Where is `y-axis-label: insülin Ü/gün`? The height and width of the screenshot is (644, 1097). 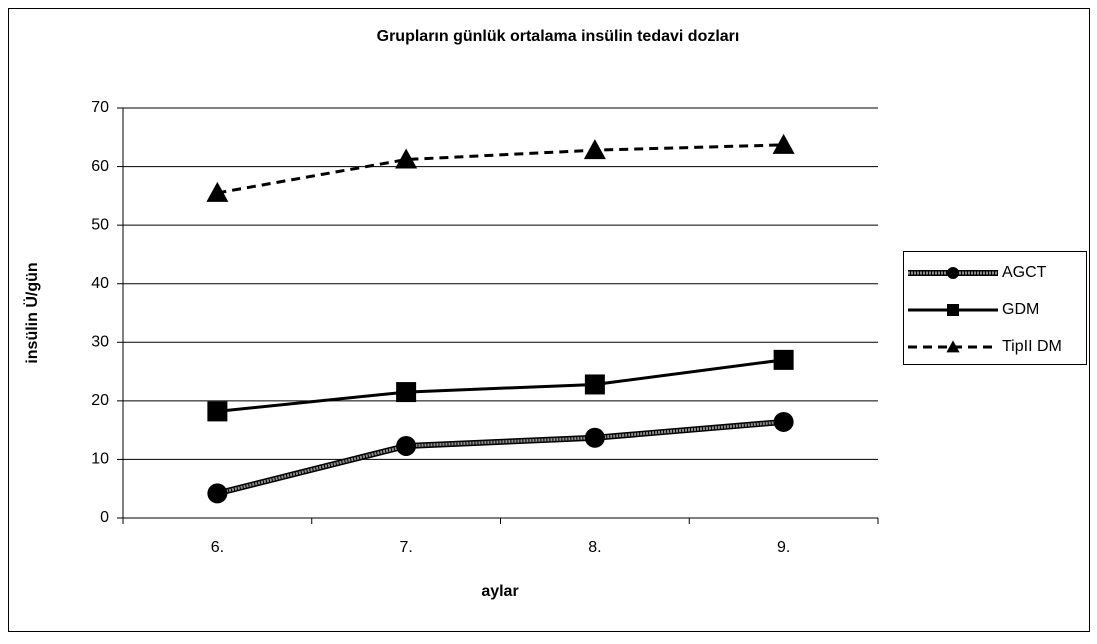
y-axis-label: insülin Ü/gün is located at coordinates (31, 312).